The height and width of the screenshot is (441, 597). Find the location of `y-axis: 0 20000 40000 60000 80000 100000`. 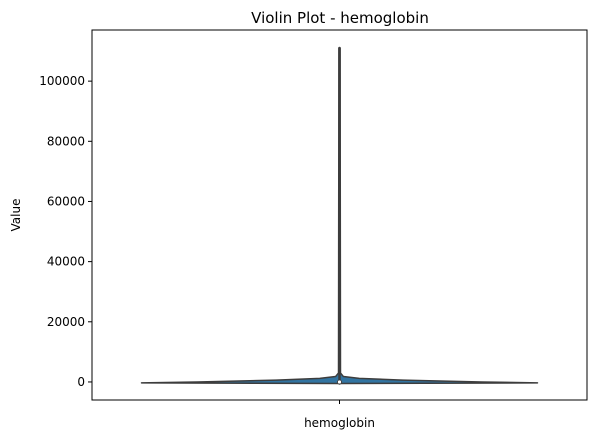

y-axis: 0 20000 40000 60000 80000 100000 is located at coordinates (65, 231).